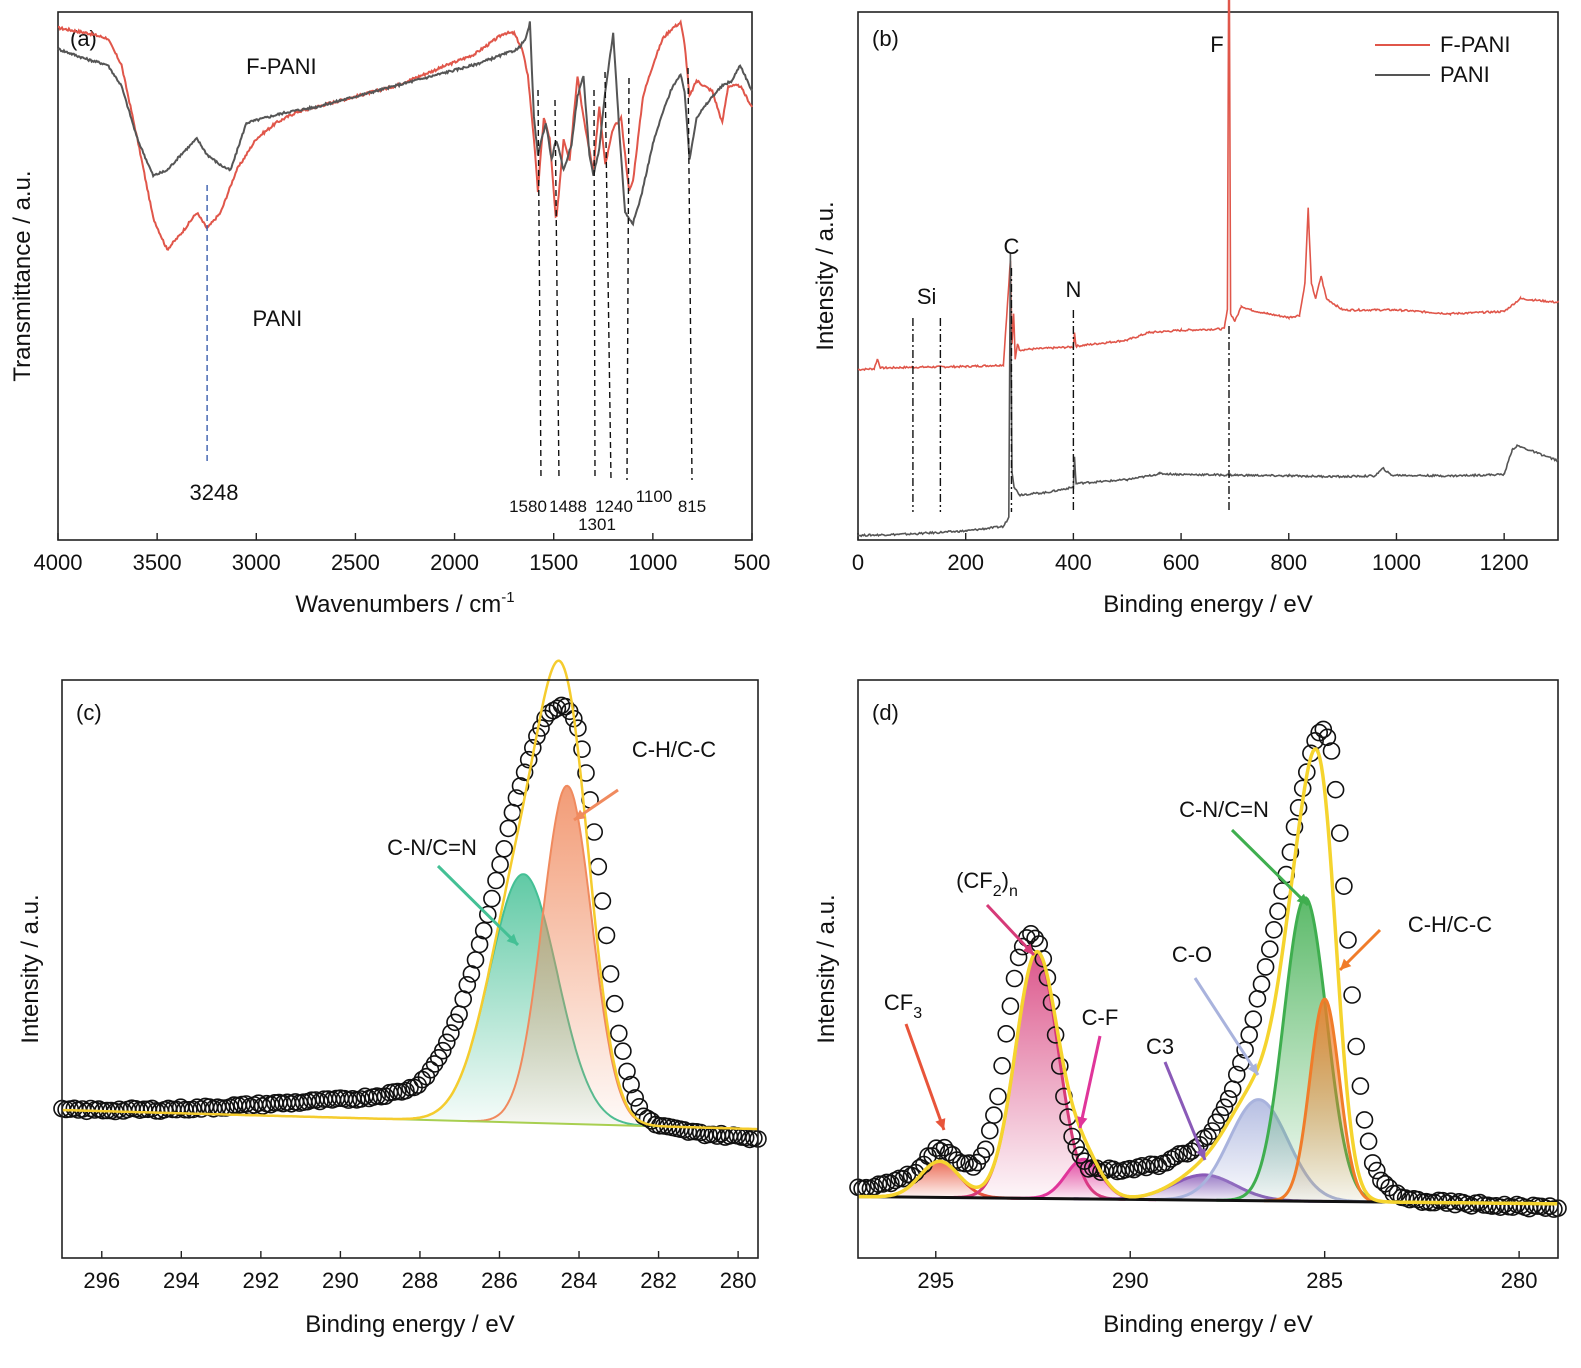 The image size is (1581, 1368). What do you see at coordinates (405, 124) in the screenshot?
I see `series-line-a-pani` at bounding box center [405, 124].